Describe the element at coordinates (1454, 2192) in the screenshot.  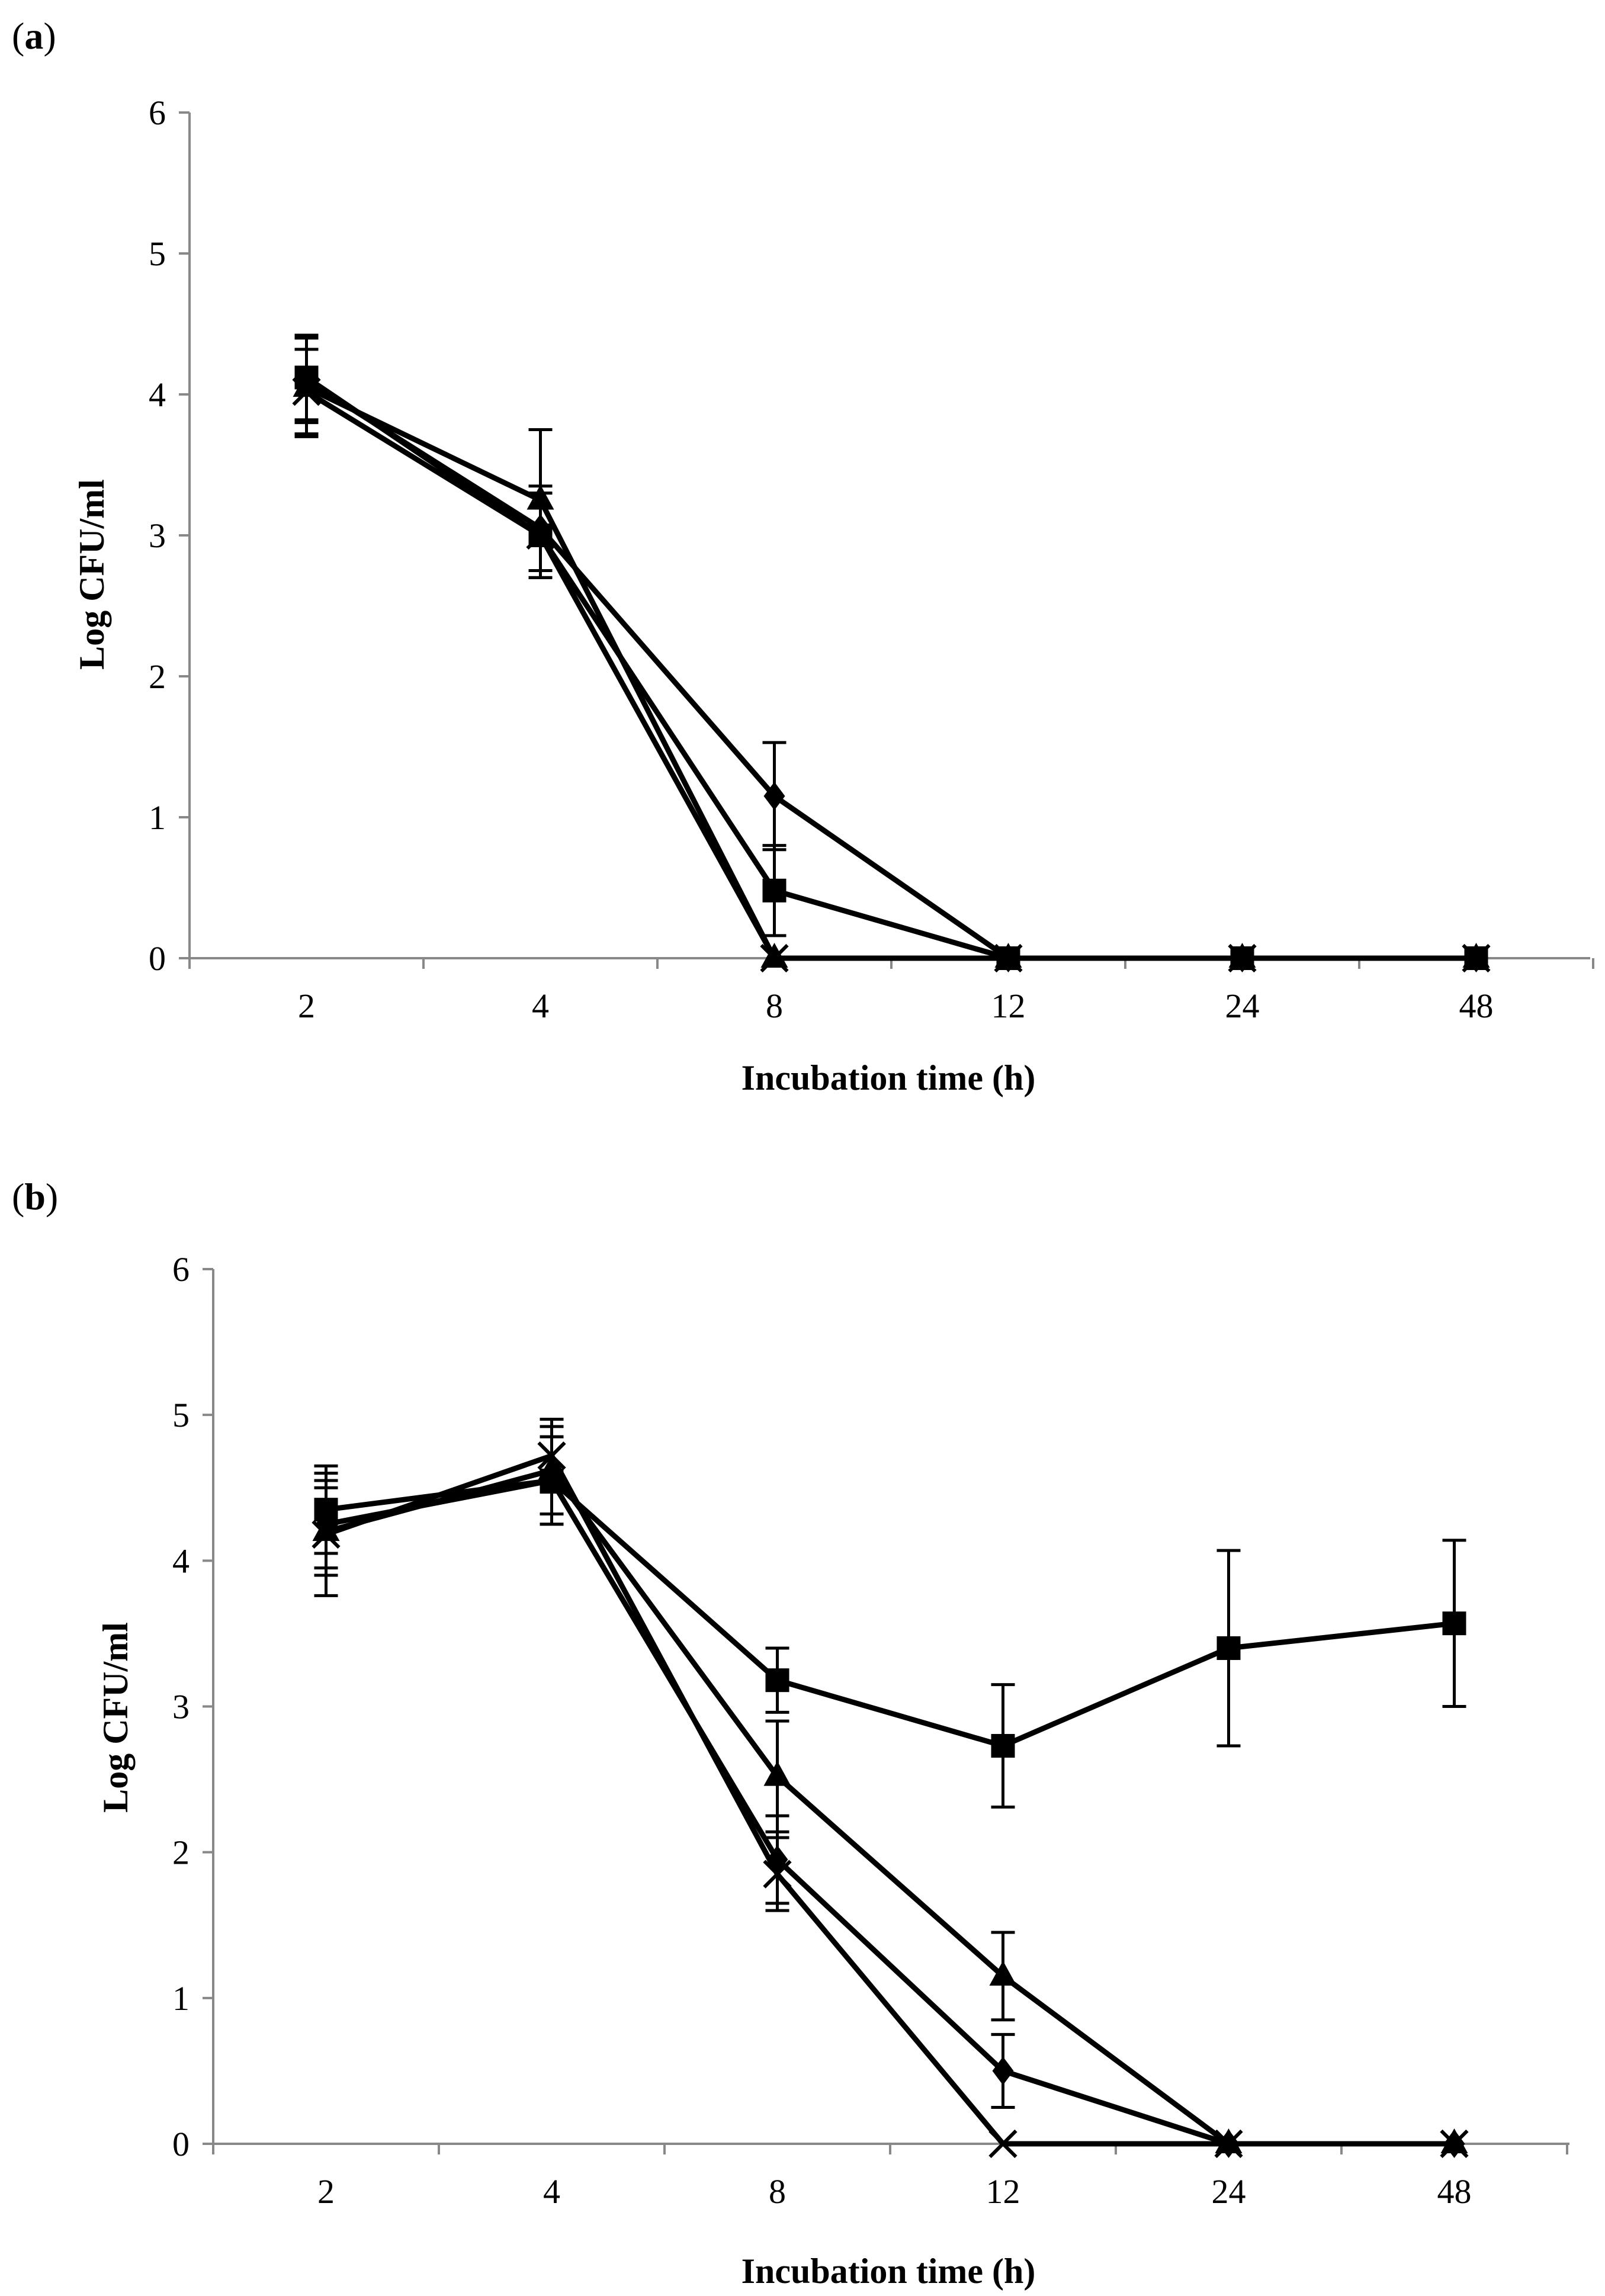
I see `panel-b-x-tick-label: 48` at that location.